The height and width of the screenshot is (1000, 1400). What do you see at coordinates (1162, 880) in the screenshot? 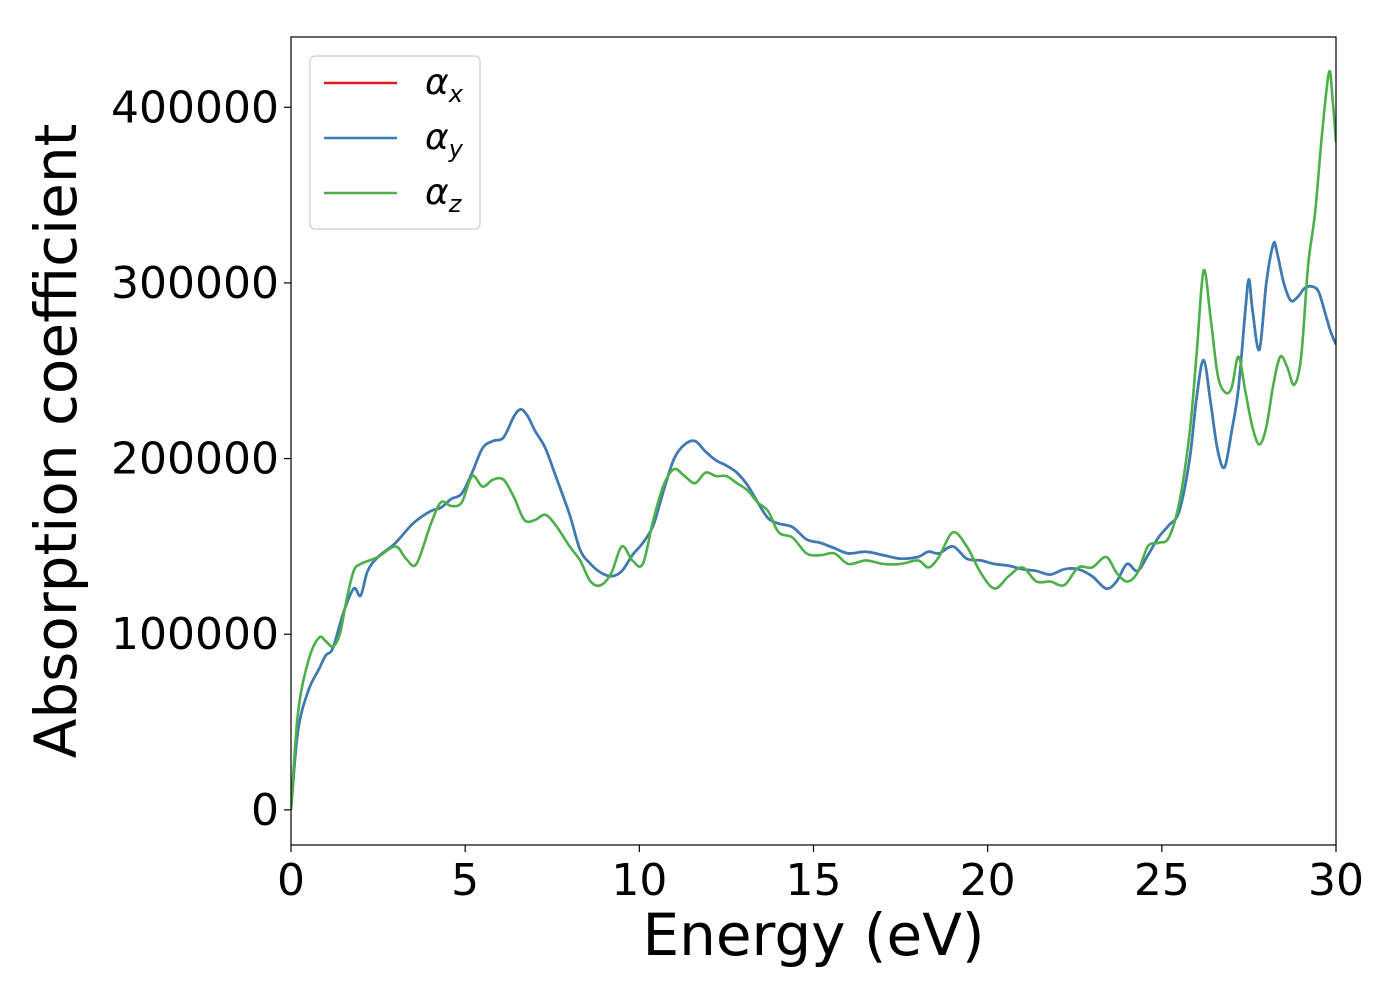
I see `x-tick-label: 25` at bounding box center [1162, 880].